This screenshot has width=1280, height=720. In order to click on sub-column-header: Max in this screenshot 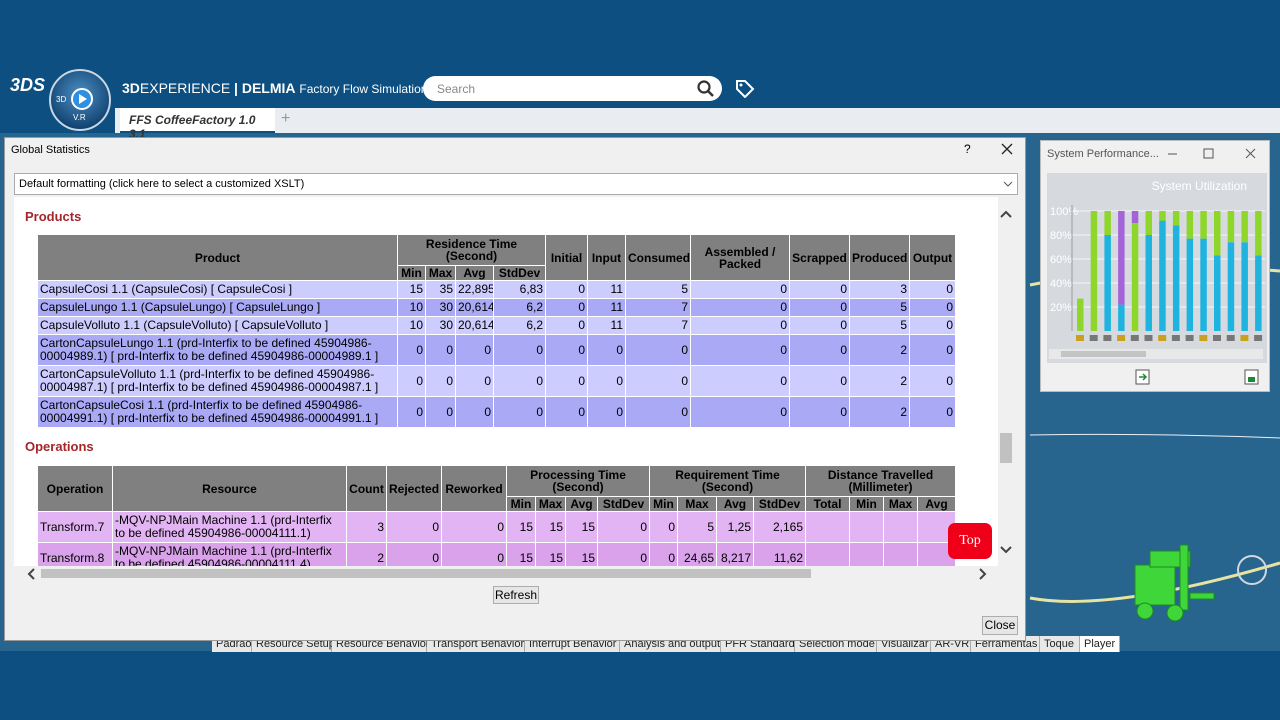, I will do `click(550, 504)`.